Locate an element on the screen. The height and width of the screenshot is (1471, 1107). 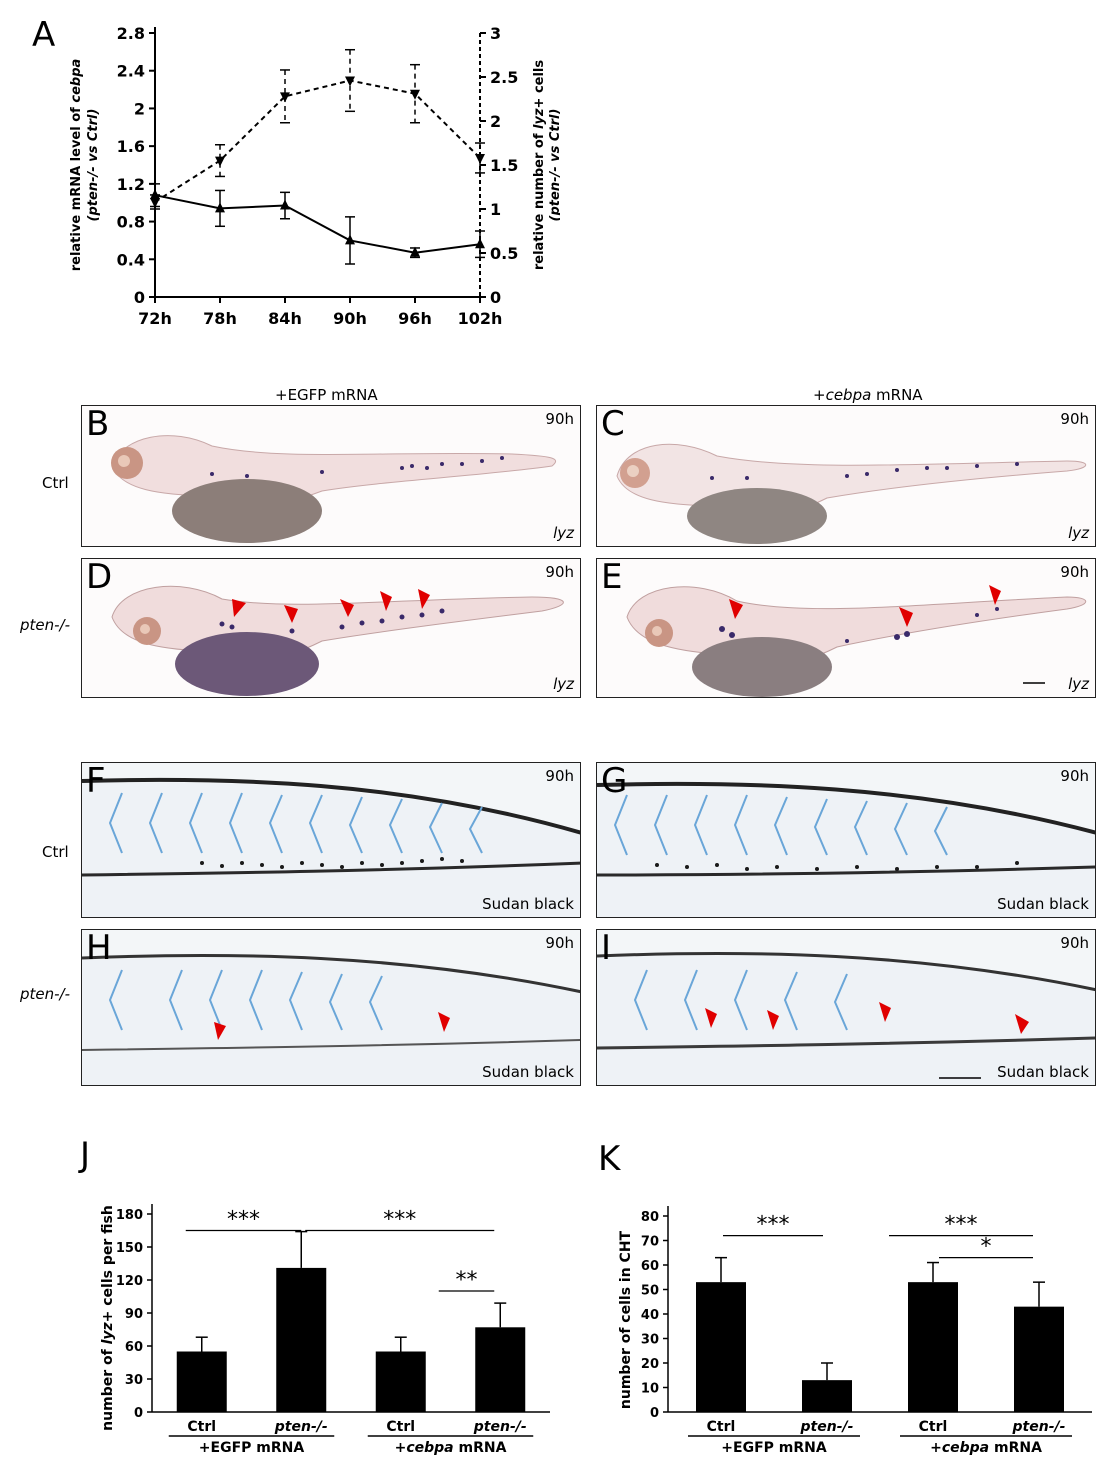
right-axis-label-2: (pten-/- vs Ctrl) is located at coordinates (554, 165).